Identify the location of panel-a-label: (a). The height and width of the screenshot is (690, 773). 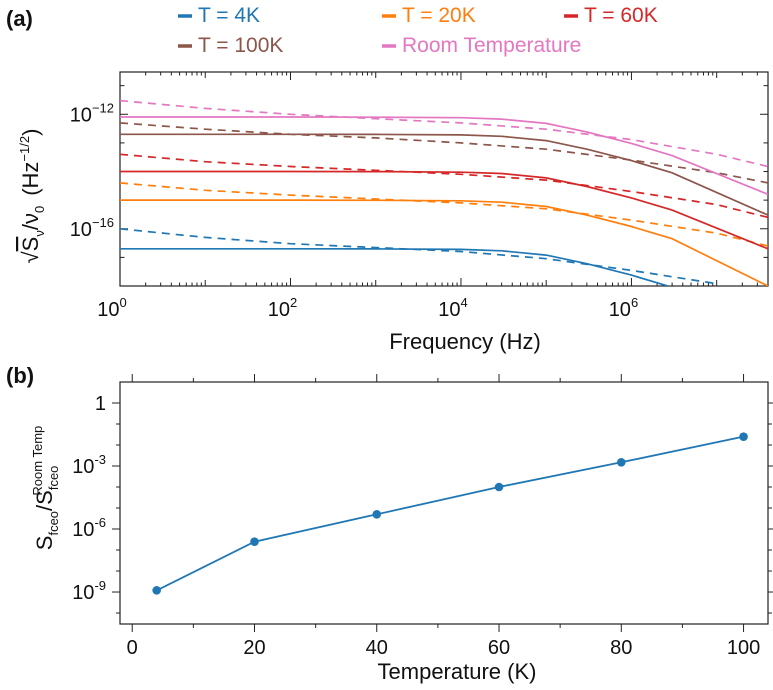
(19, 18).